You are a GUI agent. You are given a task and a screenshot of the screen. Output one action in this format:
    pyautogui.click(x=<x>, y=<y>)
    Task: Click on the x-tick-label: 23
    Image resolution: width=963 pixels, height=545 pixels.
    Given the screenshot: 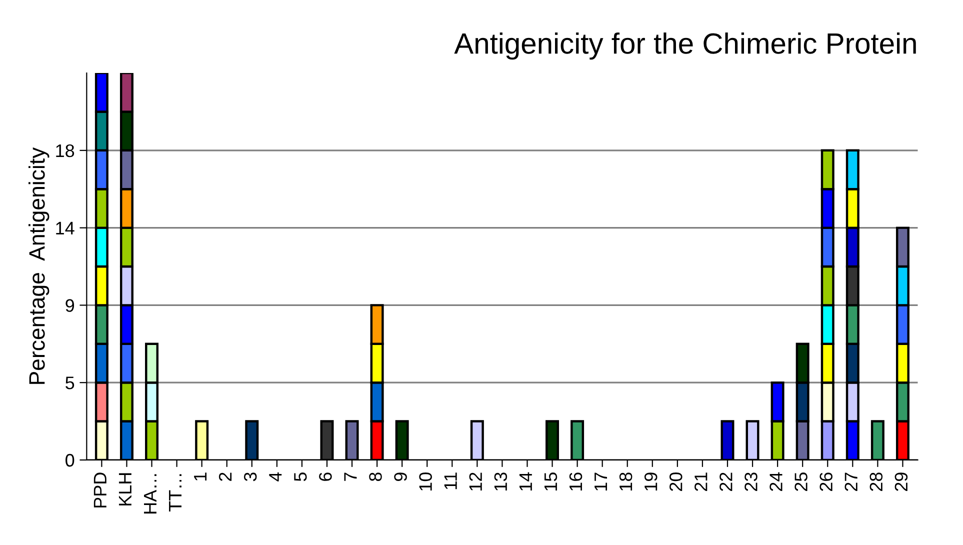 What is the action you would take?
    pyautogui.click(x=751, y=481)
    